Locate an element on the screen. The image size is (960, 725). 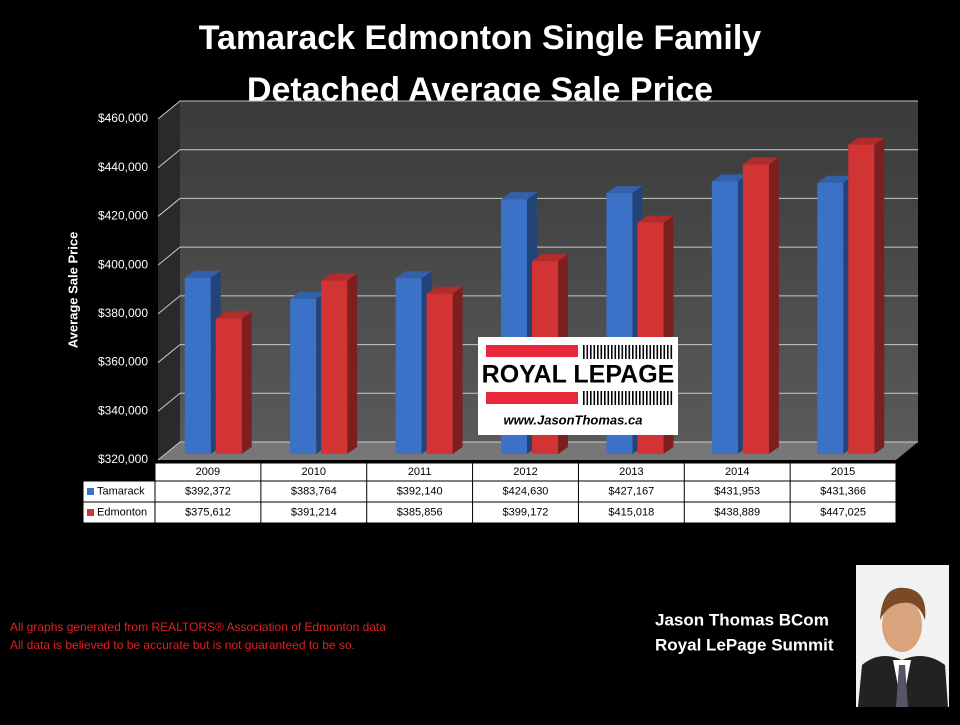
x-tick-label: 2012 is located at coordinates (525, 472).